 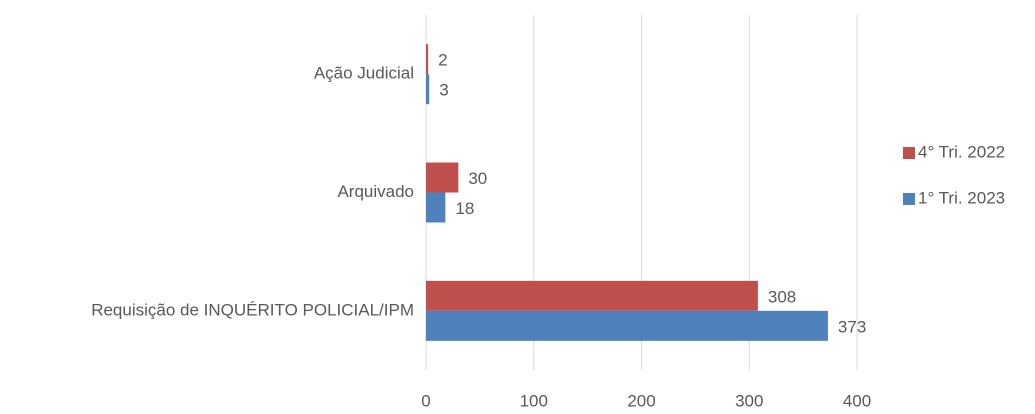 I want to click on x-tick-label: 200, so click(x=641, y=400).